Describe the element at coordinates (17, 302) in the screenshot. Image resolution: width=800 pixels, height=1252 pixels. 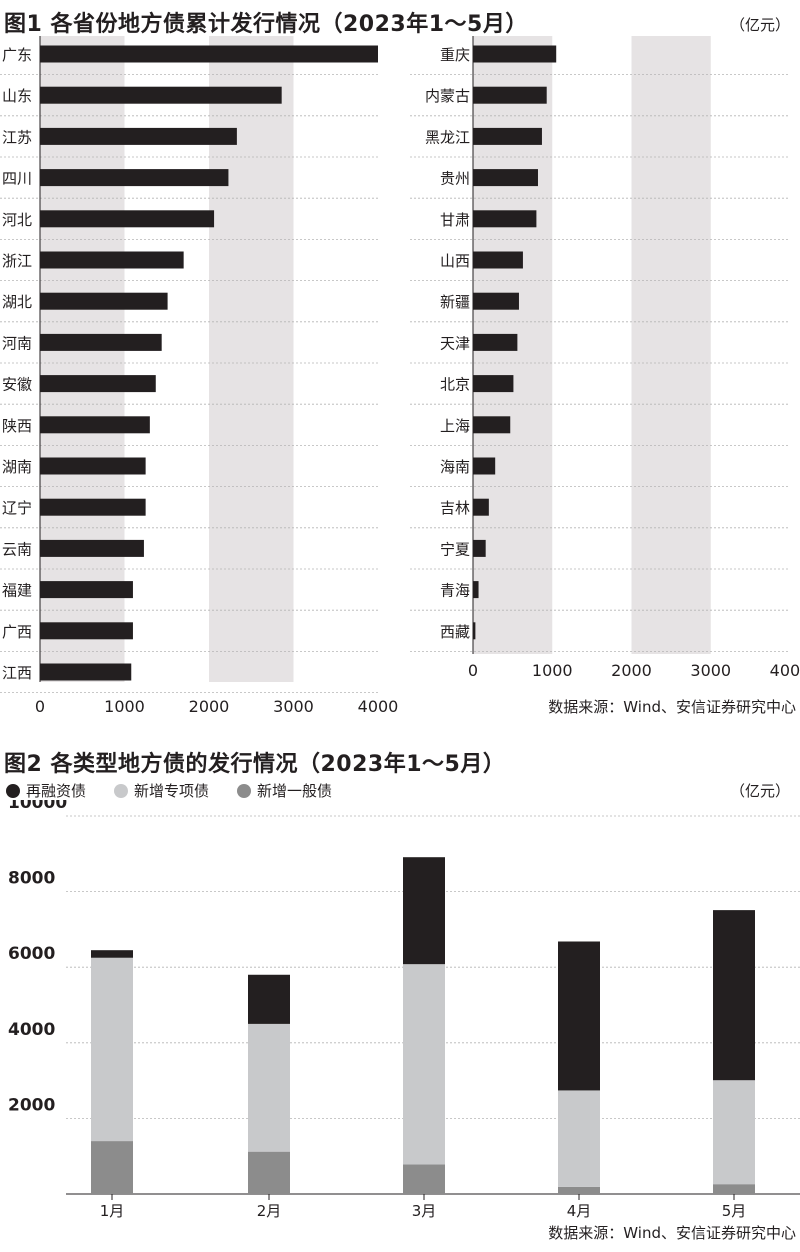
I see `category-label: 湖北` at that location.